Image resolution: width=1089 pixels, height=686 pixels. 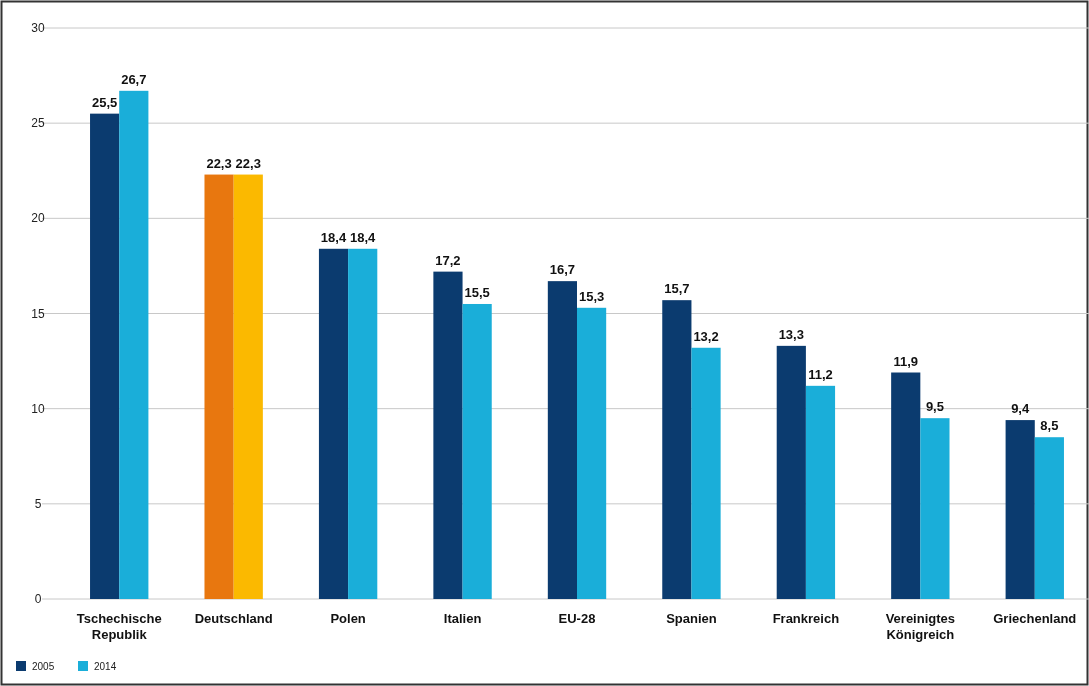 What do you see at coordinates (38, 123) in the screenshot?
I see `y-tick-label: 25` at bounding box center [38, 123].